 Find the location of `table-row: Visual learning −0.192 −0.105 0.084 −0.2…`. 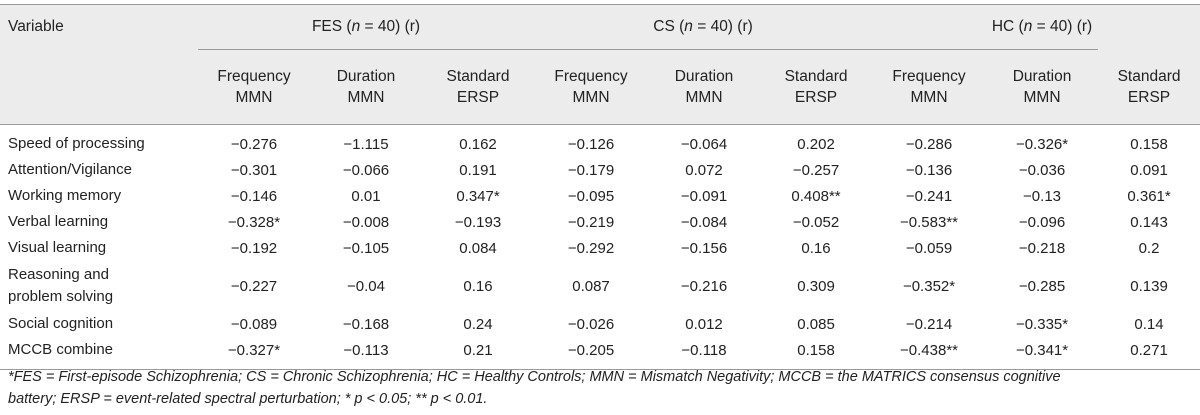

table-row: Visual learning −0.192 −0.105 0.084 −0.2… is located at coordinates (600, 248).